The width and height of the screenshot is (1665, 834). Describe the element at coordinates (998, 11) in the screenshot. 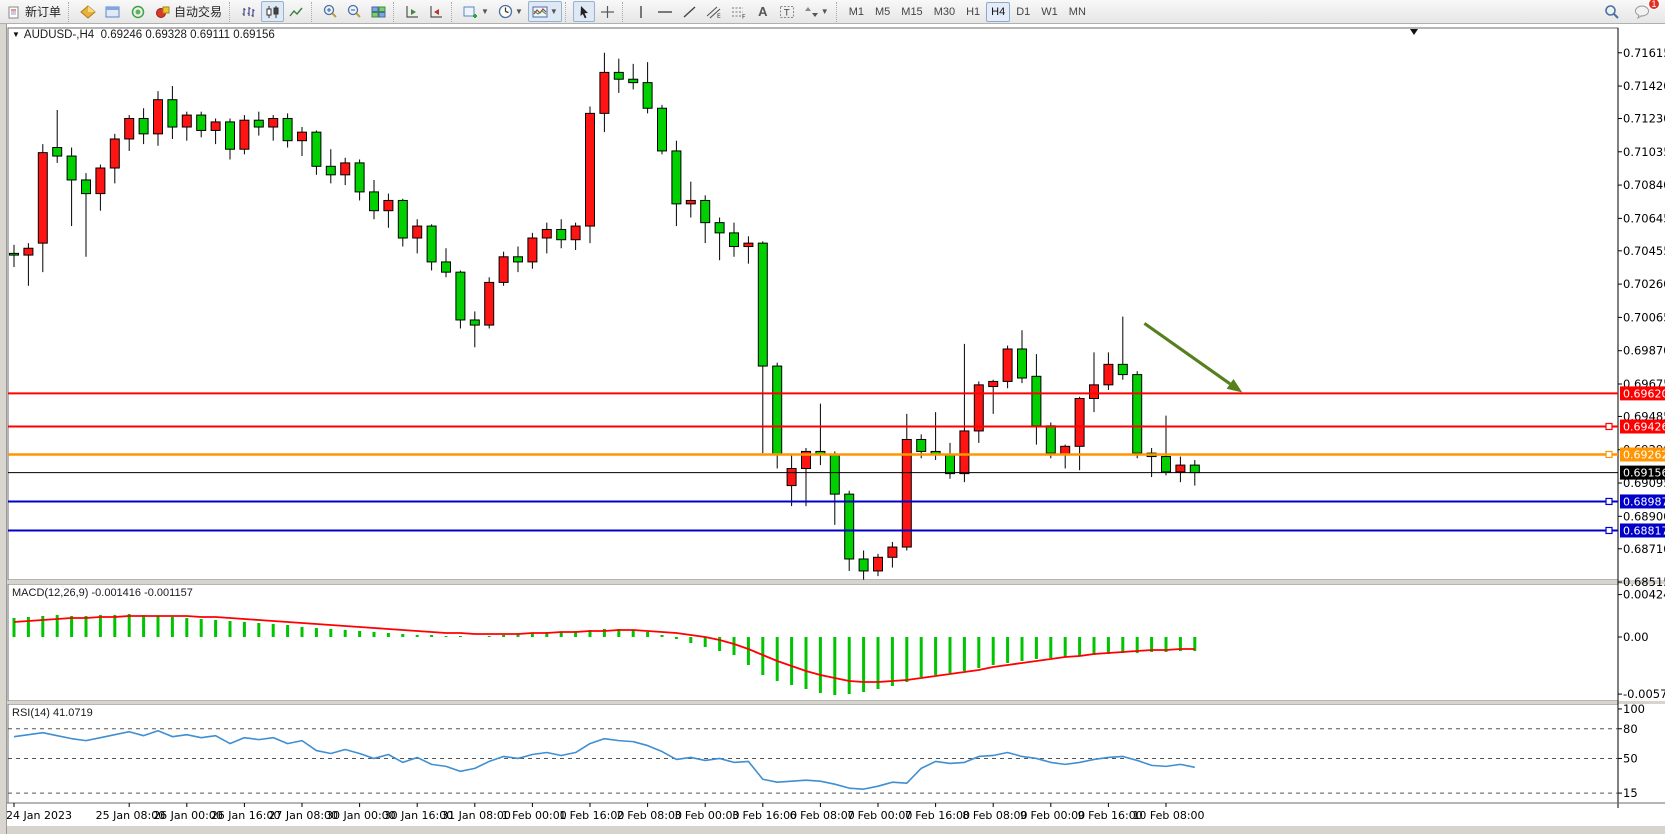

I see `timeframe-button-h4: H4` at that location.